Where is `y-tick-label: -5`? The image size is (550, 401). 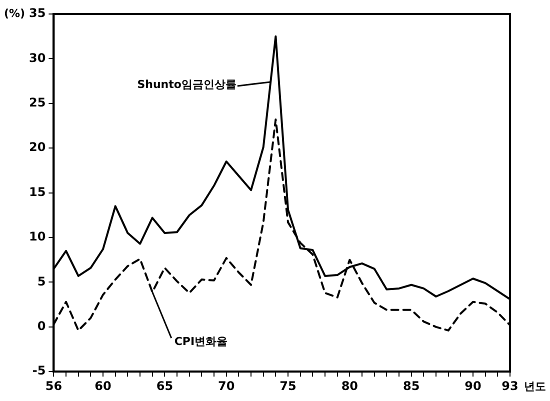 y-tick-label: -5 is located at coordinates (39, 371).